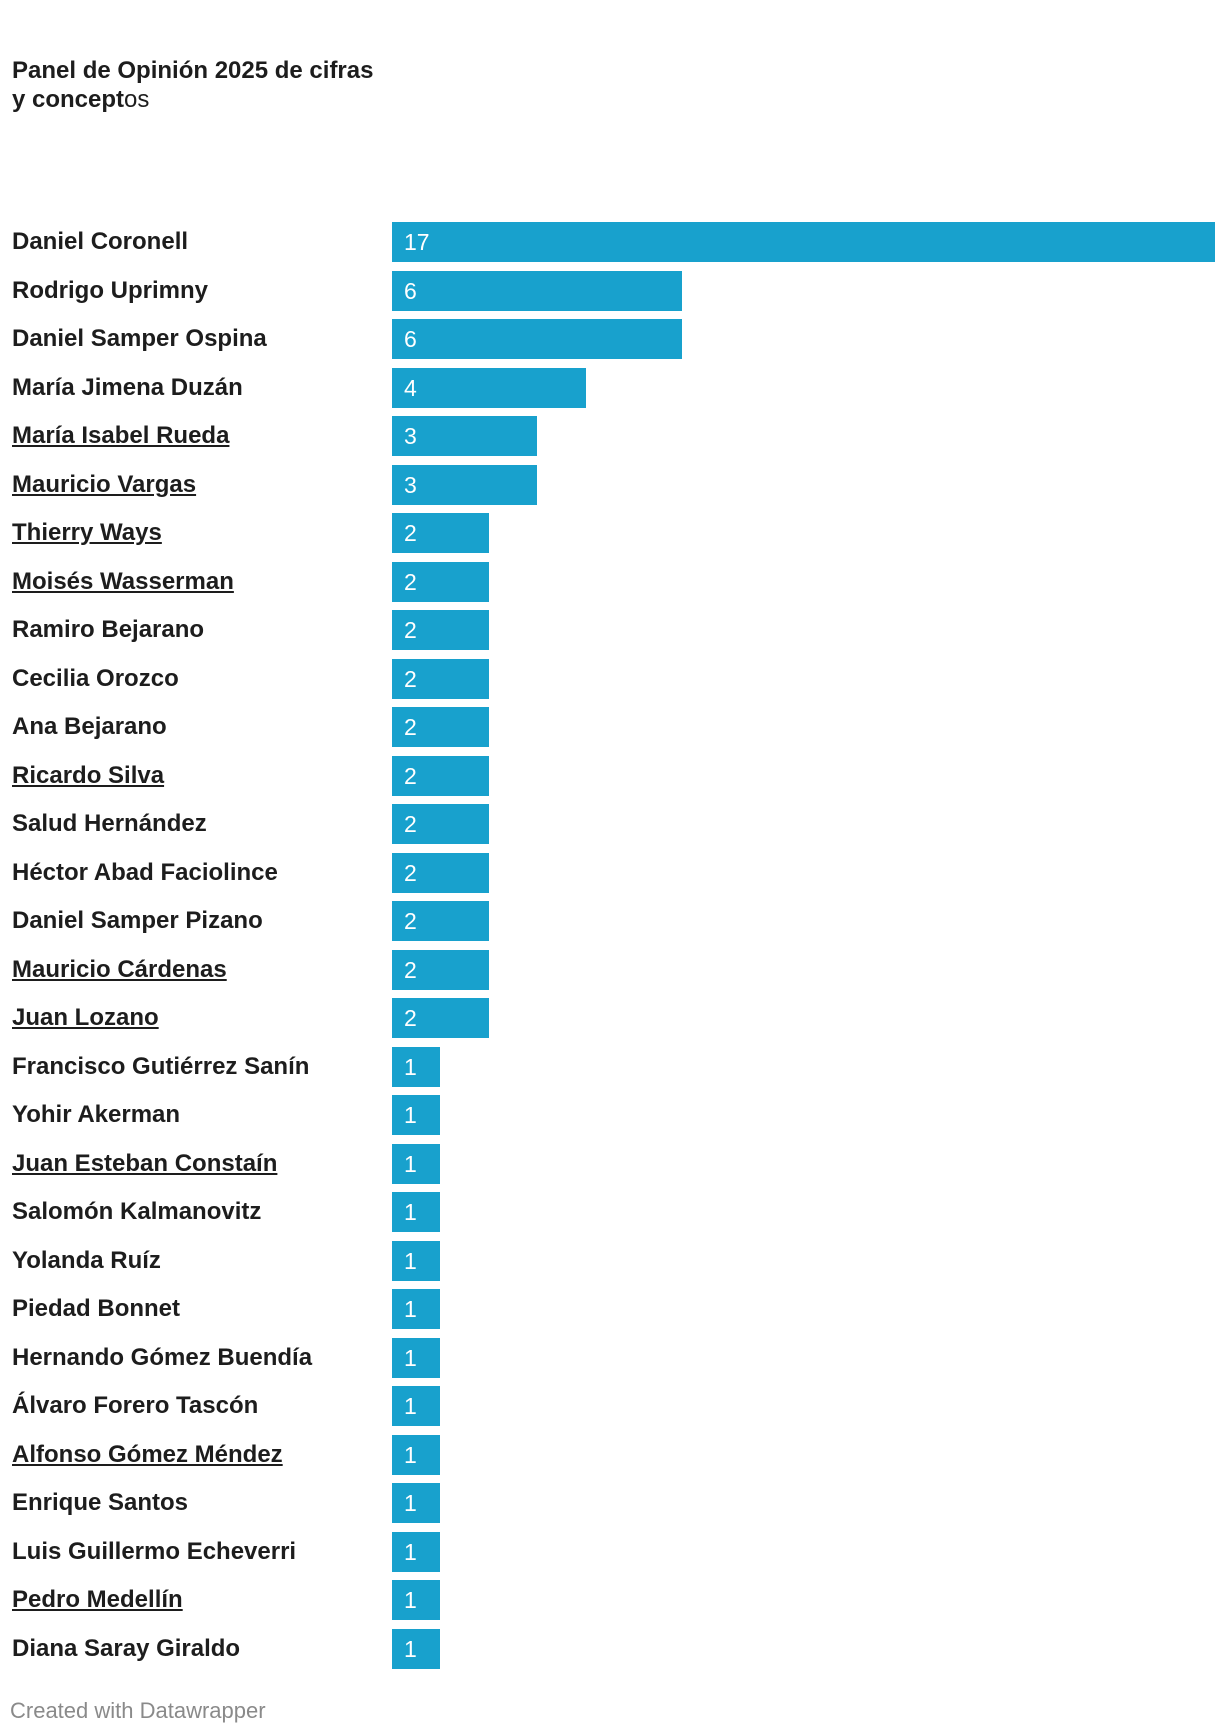  Describe the element at coordinates (612, 824) in the screenshot. I see `bar-row: Salud Hernández 2` at that location.